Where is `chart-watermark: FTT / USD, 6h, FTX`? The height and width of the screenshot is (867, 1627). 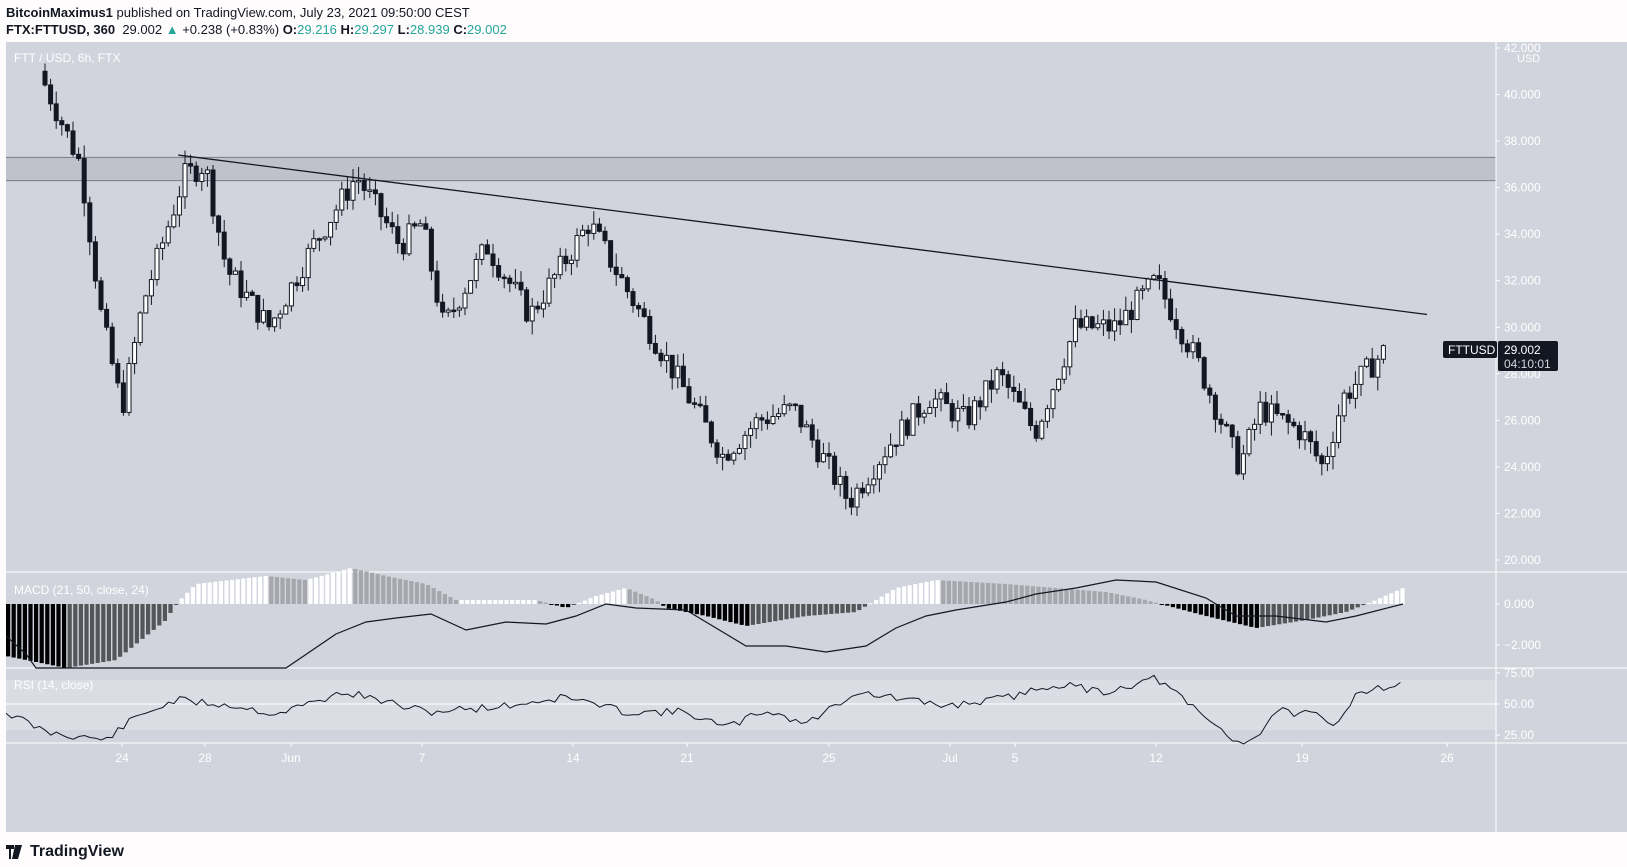 chart-watermark: FTT / USD, 6h, FTX is located at coordinates (67, 58).